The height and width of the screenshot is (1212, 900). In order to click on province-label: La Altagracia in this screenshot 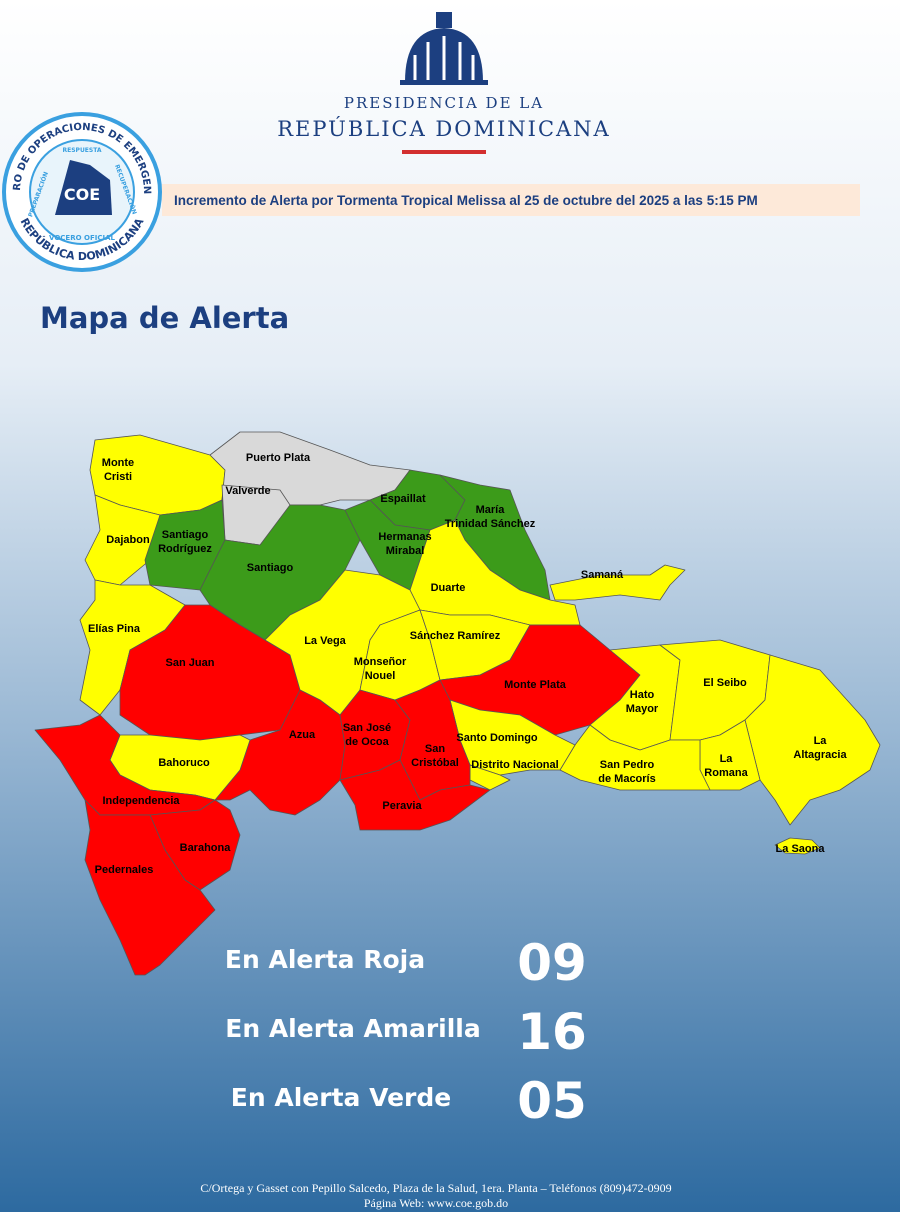, I will do `click(820, 748)`.